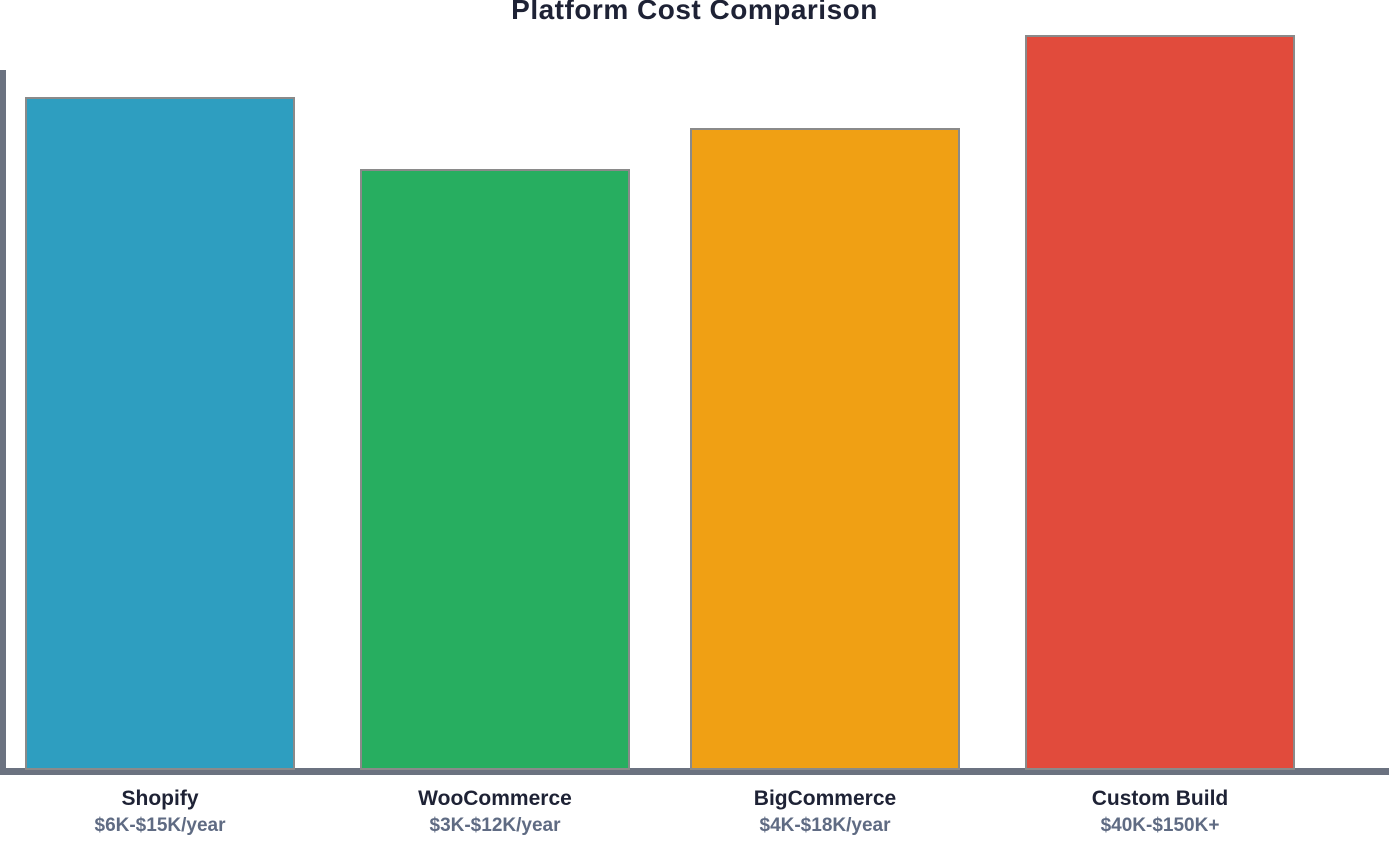 The image size is (1389, 841). I want to click on cost-range-label-custom-build: $40K-$150K+, so click(1160, 826).